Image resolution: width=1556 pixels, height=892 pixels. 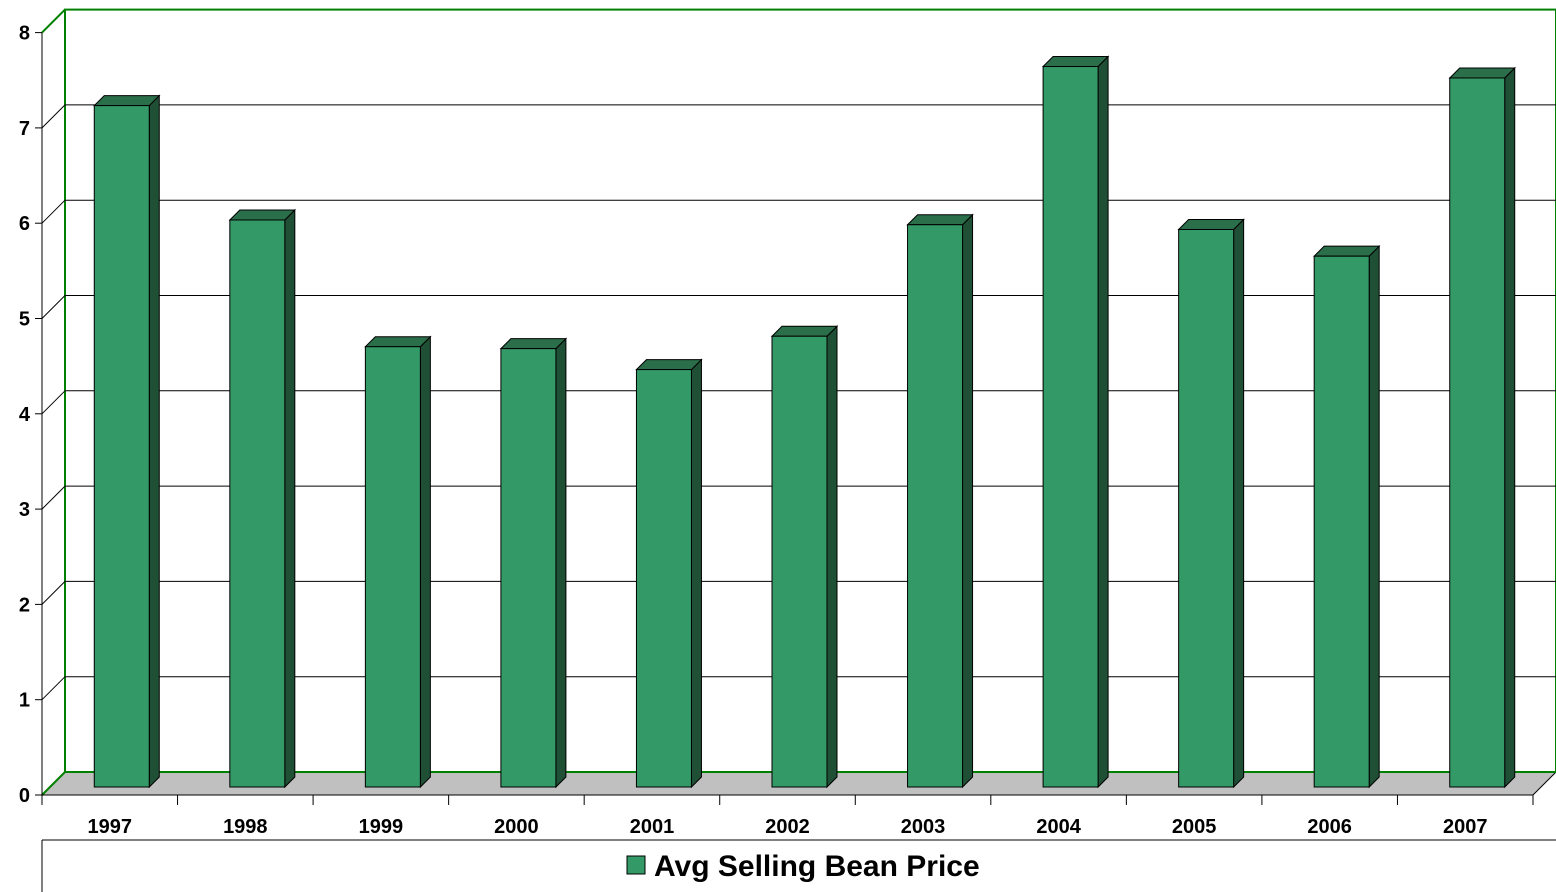 I want to click on y-tick-label: 6, so click(x=24, y=224).